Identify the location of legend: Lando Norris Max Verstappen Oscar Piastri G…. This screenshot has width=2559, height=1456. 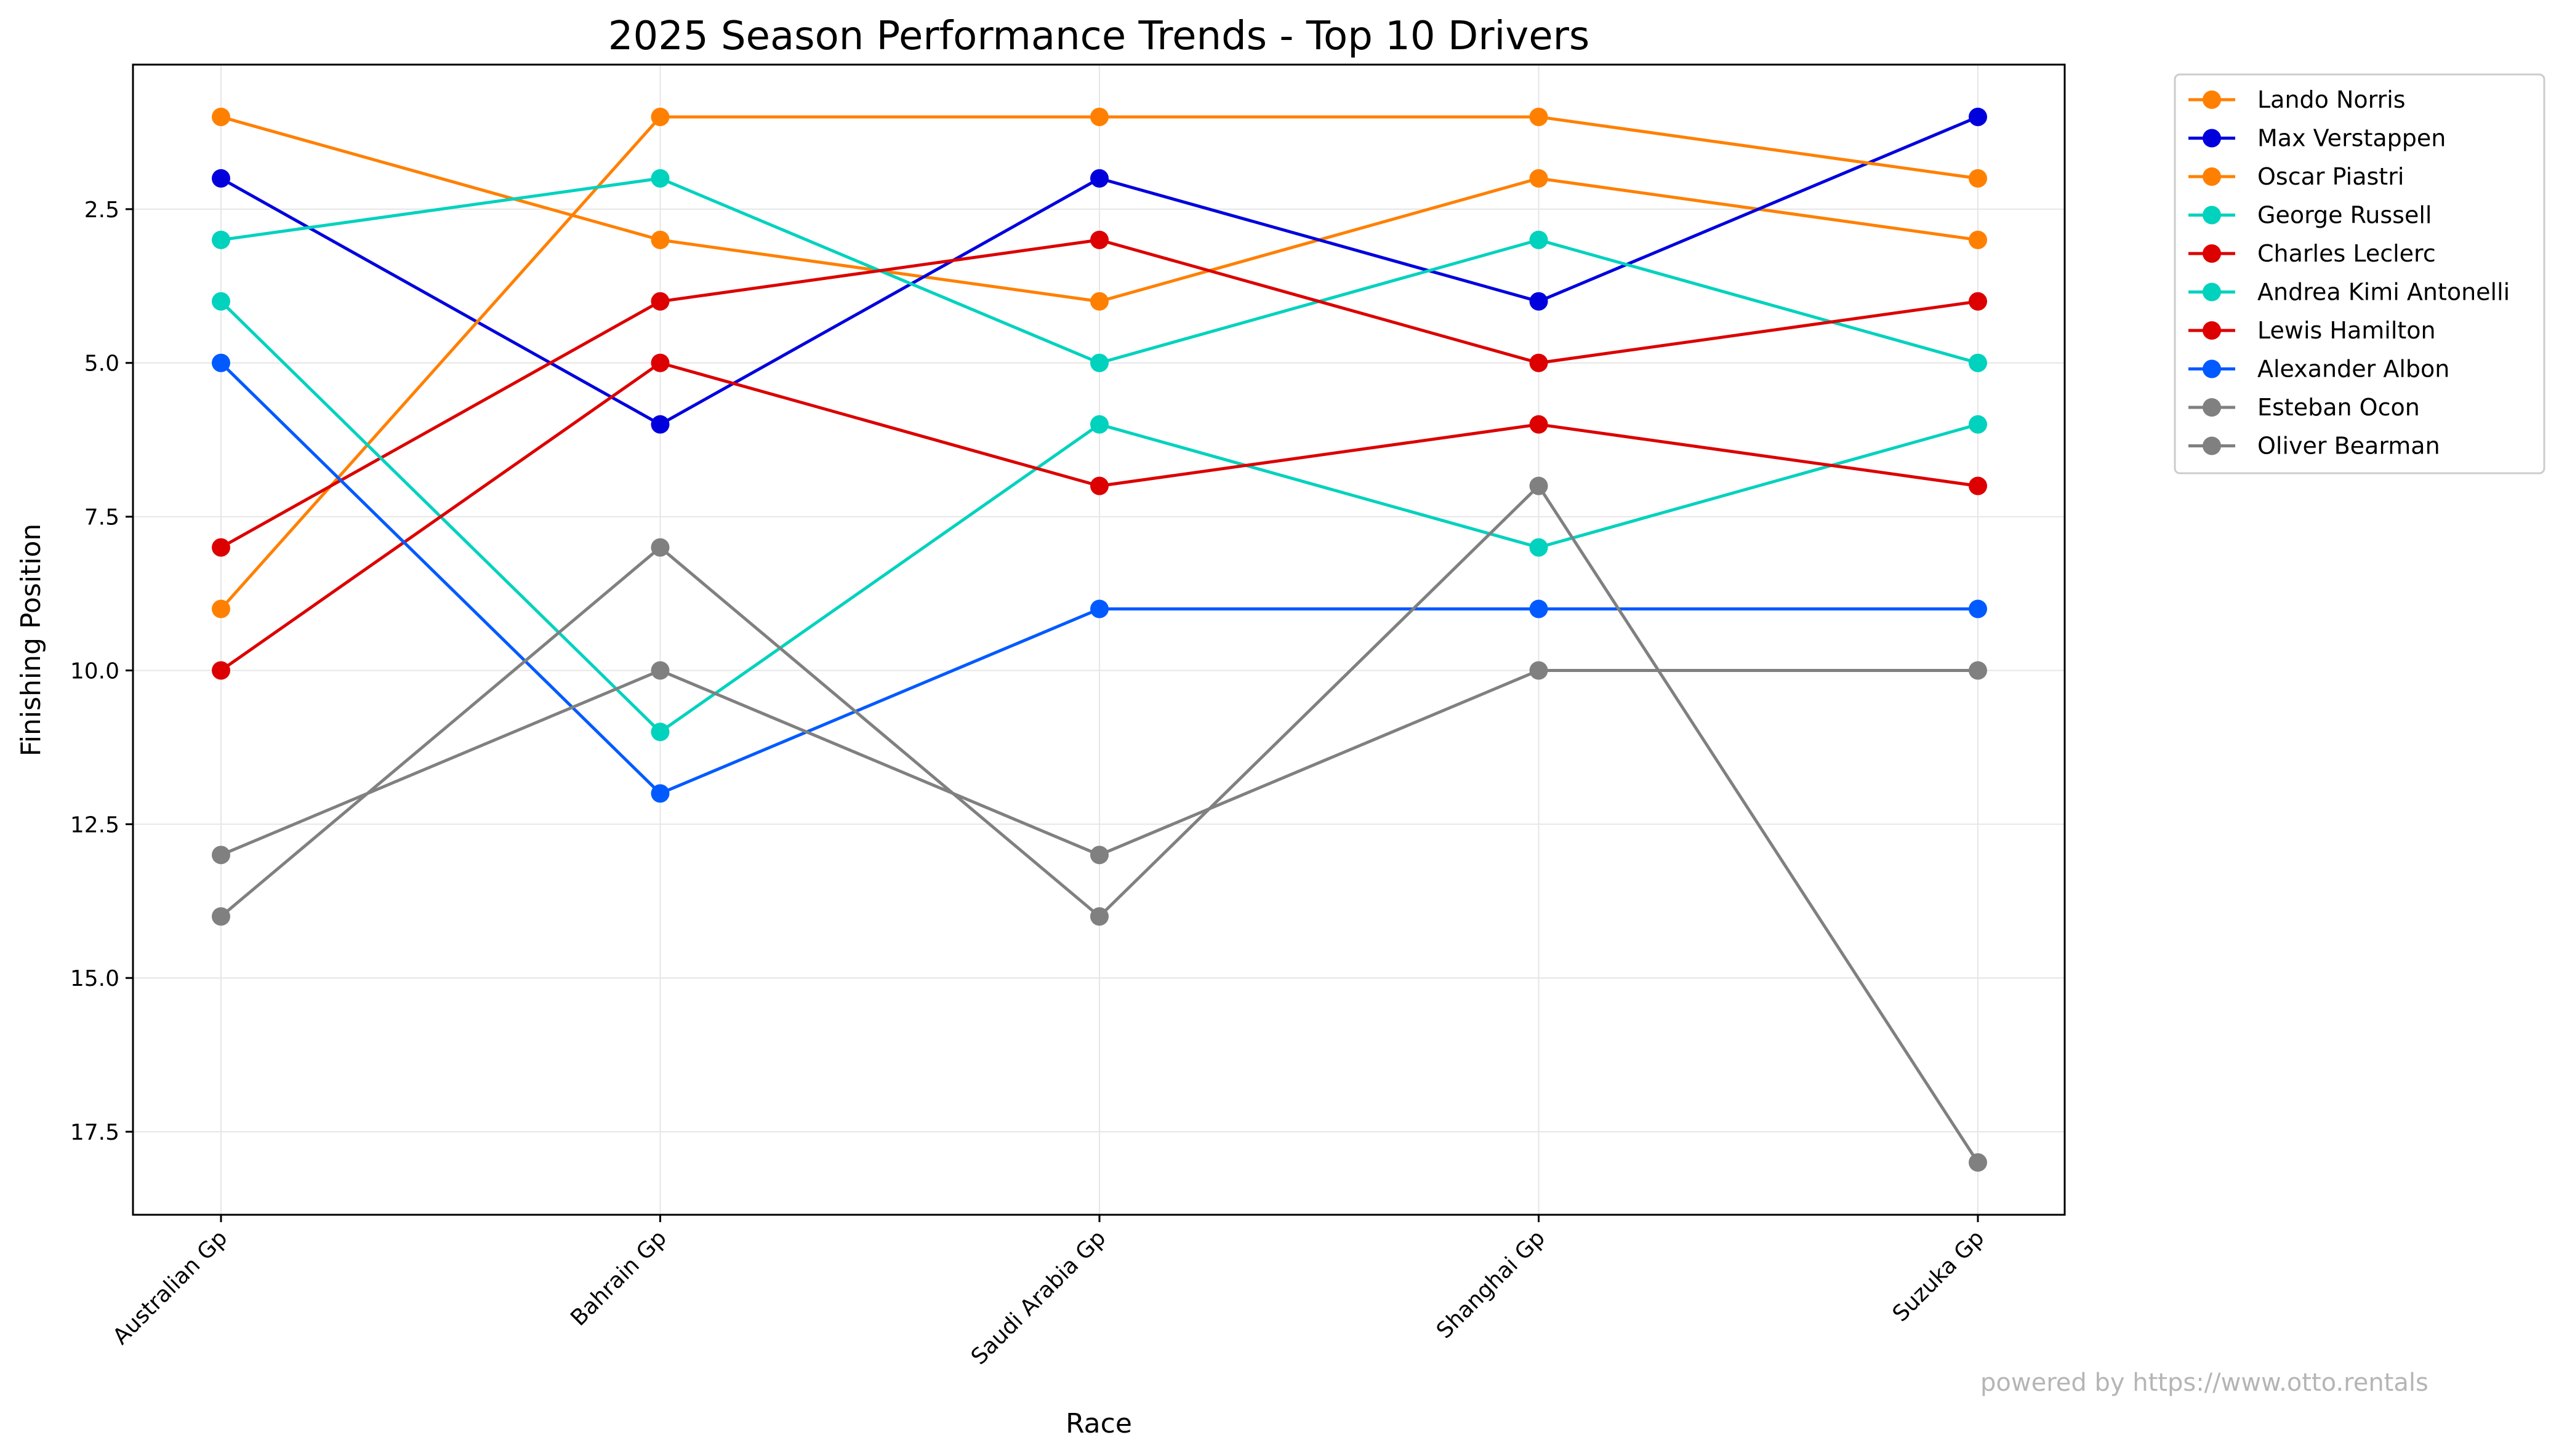
(2359, 273).